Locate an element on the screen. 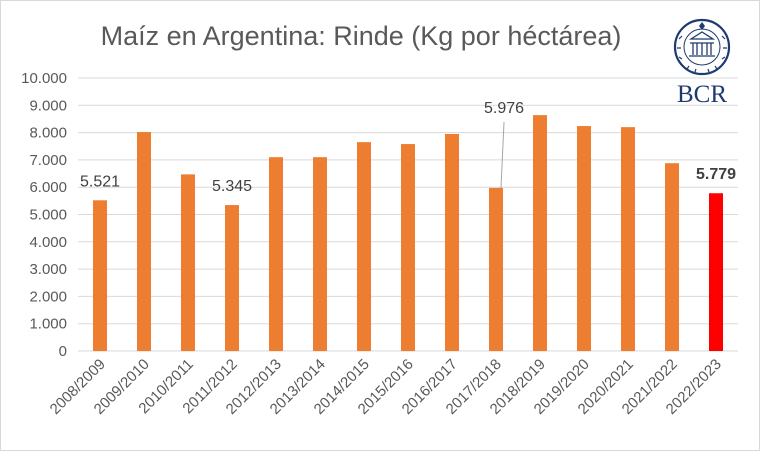 This screenshot has height=451, width=760. bcr-seal-icon is located at coordinates (702, 47).